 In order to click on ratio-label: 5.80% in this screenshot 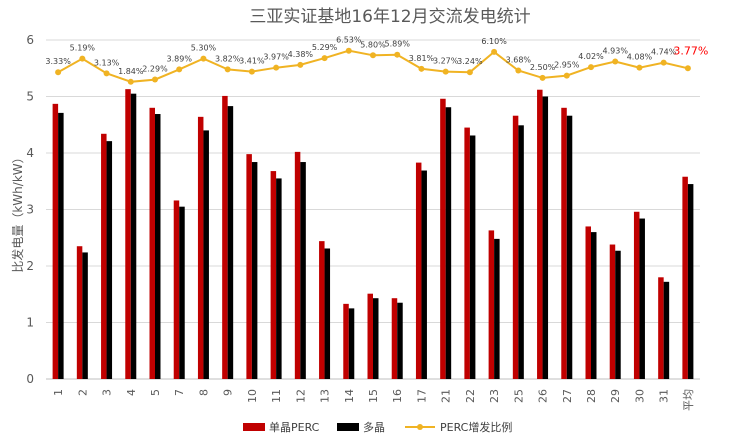, I will do `click(373, 44)`.